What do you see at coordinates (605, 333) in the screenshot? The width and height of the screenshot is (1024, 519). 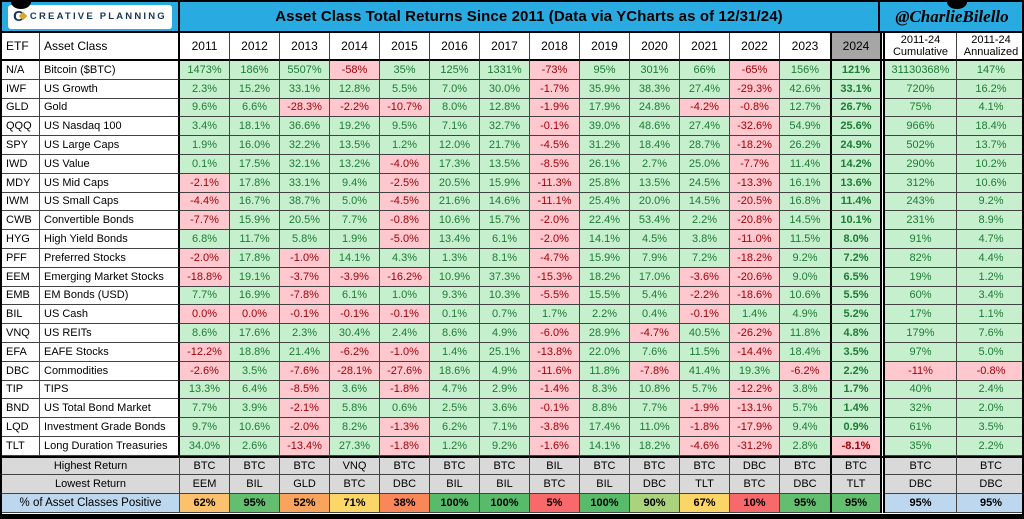 I see `return-cell: 28.9%` at bounding box center [605, 333].